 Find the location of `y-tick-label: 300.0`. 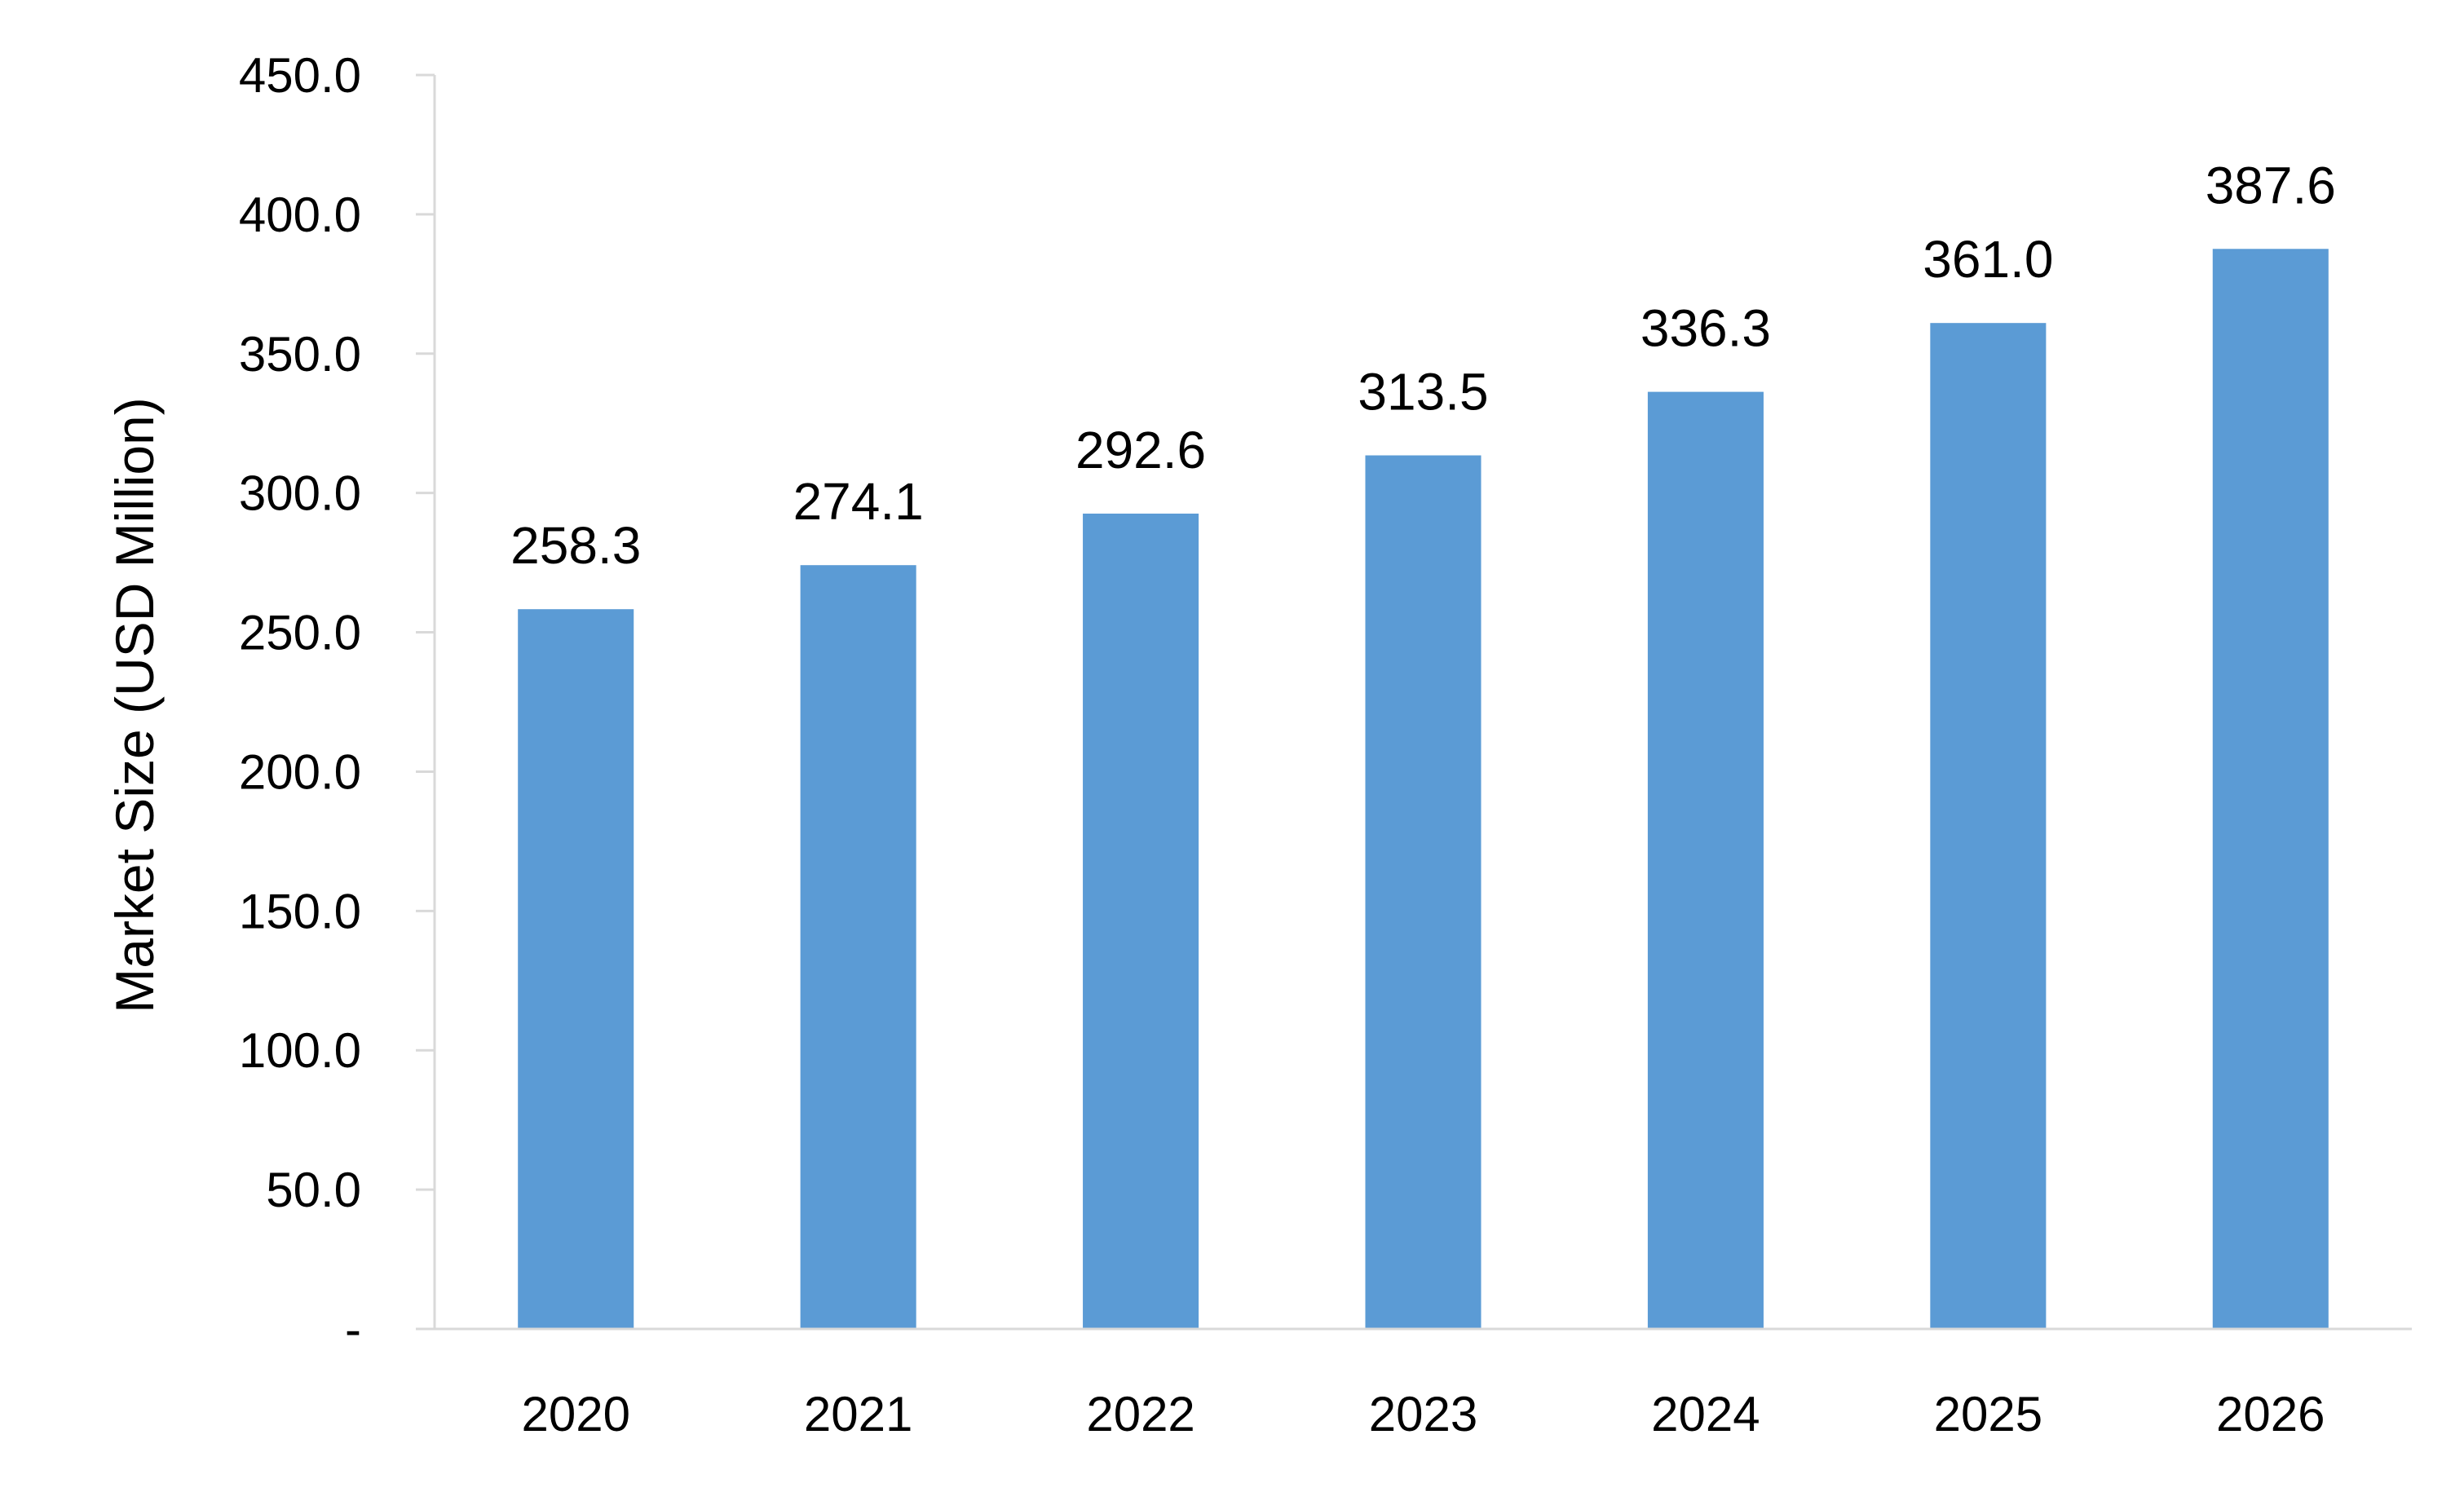

y-tick-label: 300.0 is located at coordinates (300, 493).